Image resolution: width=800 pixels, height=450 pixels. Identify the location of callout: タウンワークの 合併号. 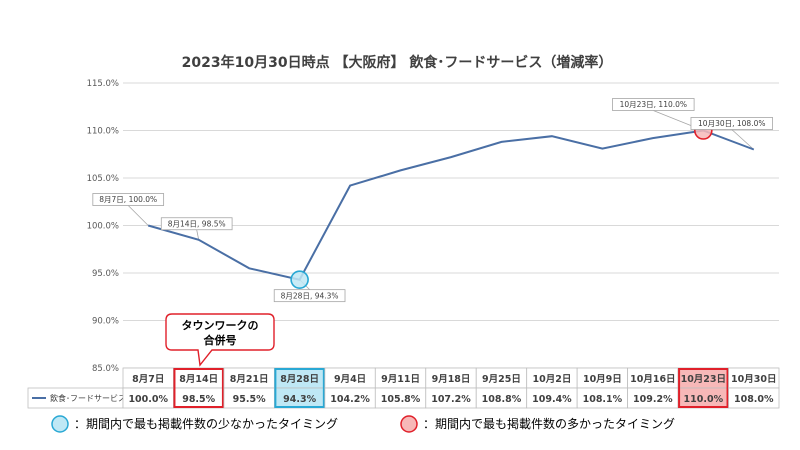
(220, 340).